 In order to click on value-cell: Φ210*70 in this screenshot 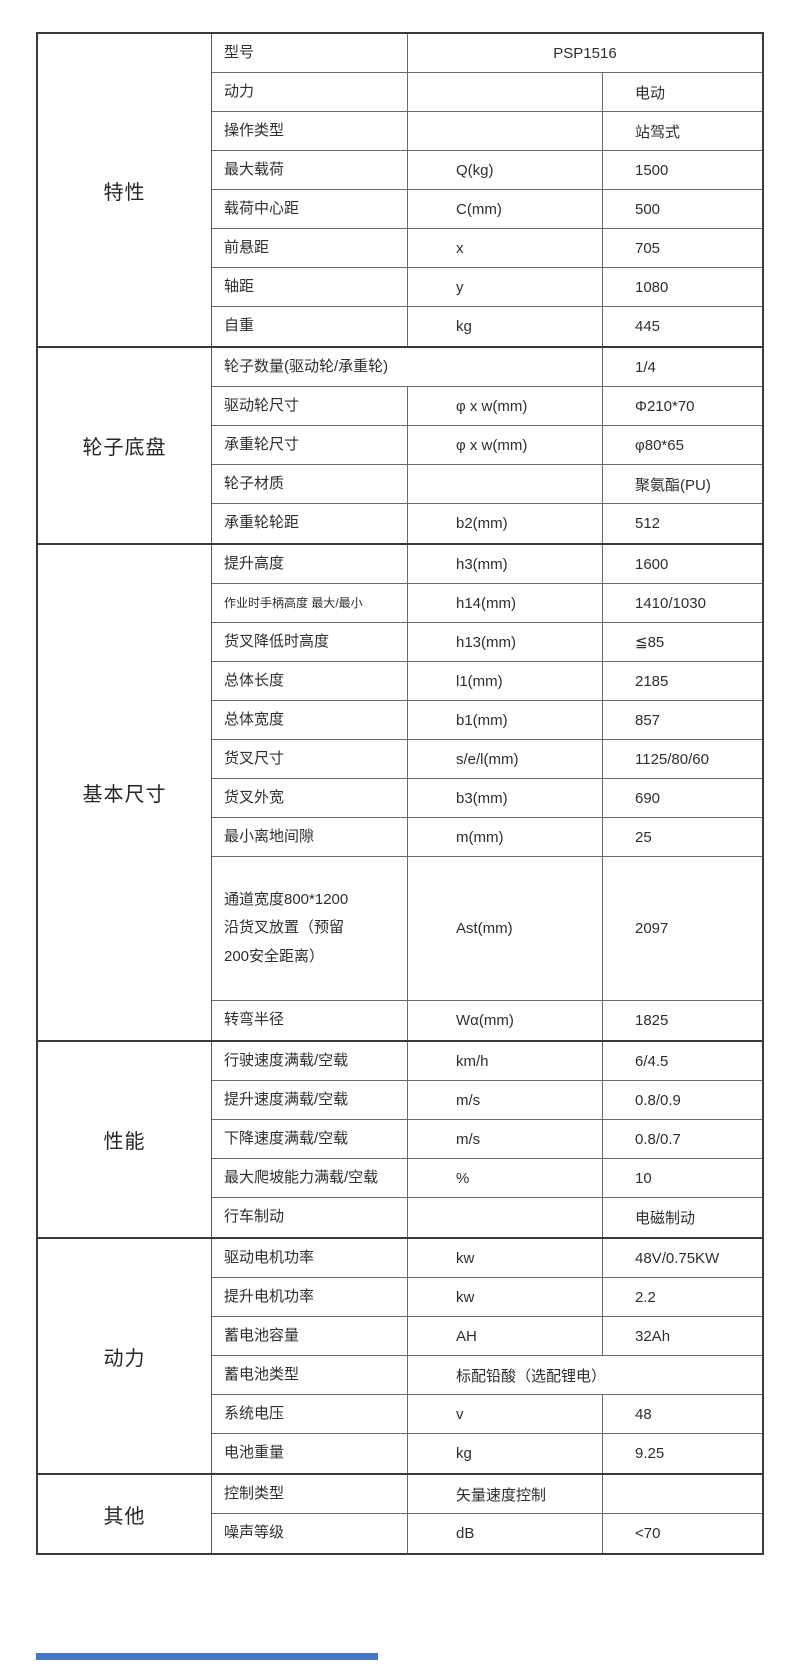, I will do `click(665, 406)`.